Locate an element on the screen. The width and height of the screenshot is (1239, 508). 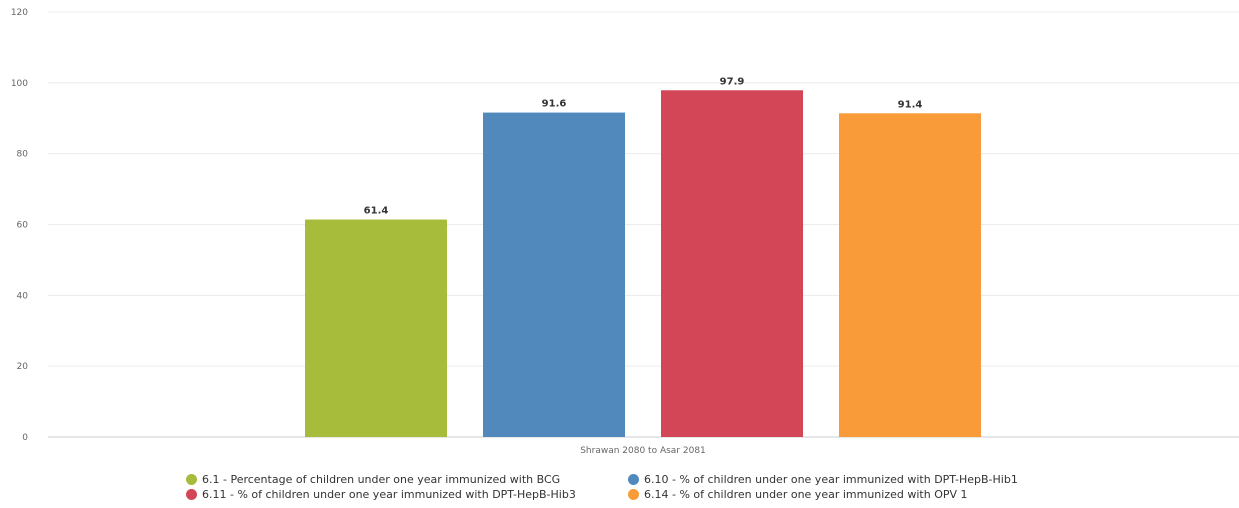
y-tick-label-40: 40 is located at coordinates (23, 296).